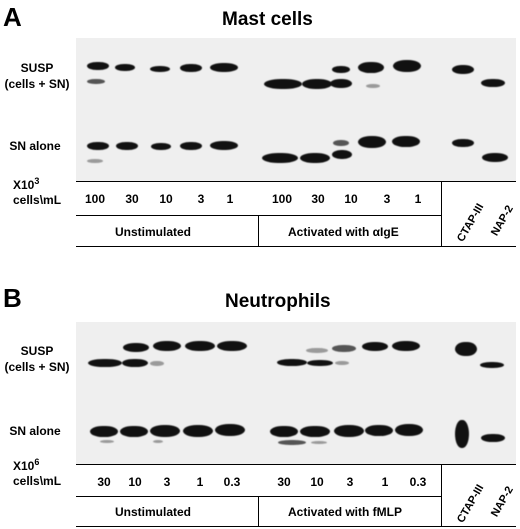  I want to click on panel-a-conc-4: 3, so click(201, 199).